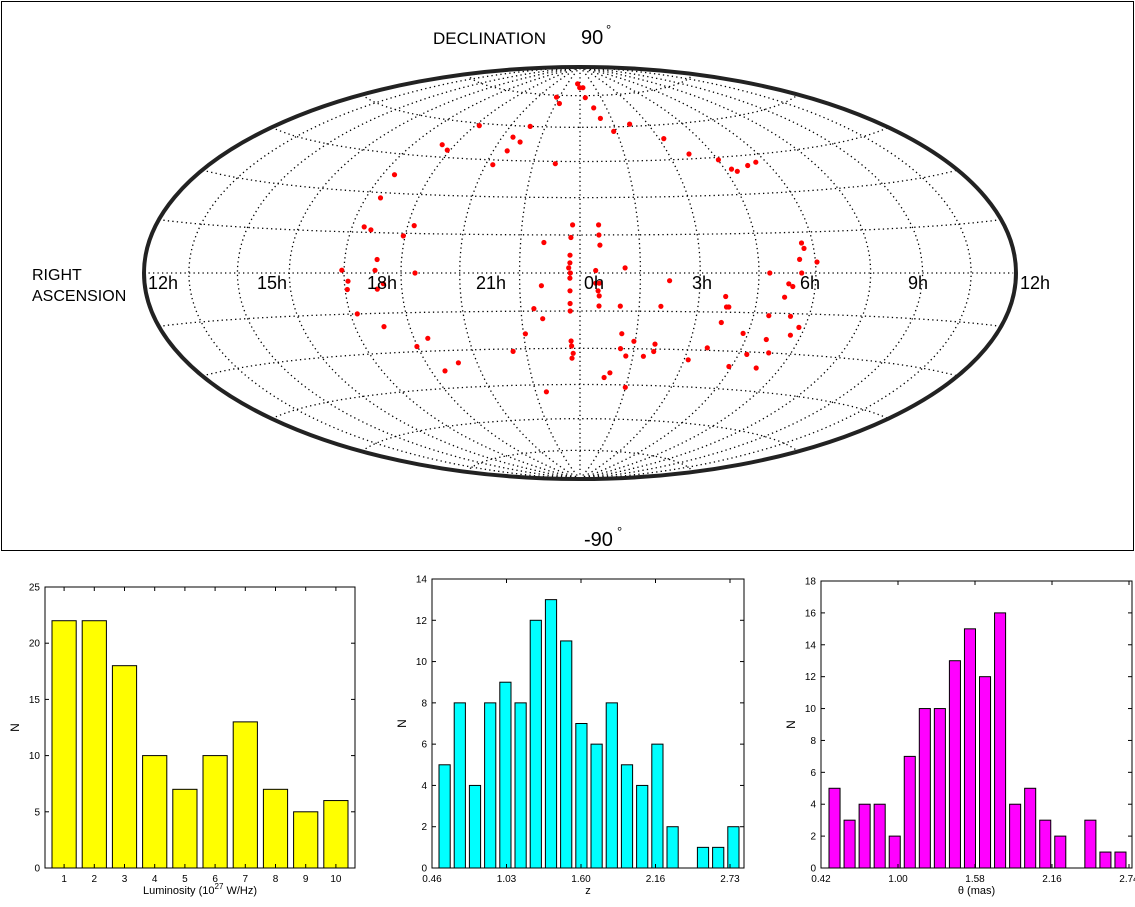 The height and width of the screenshot is (907, 1135). What do you see at coordinates (898, 879) in the screenshot?
I see `x-tick-label: 1.00` at bounding box center [898, 879].